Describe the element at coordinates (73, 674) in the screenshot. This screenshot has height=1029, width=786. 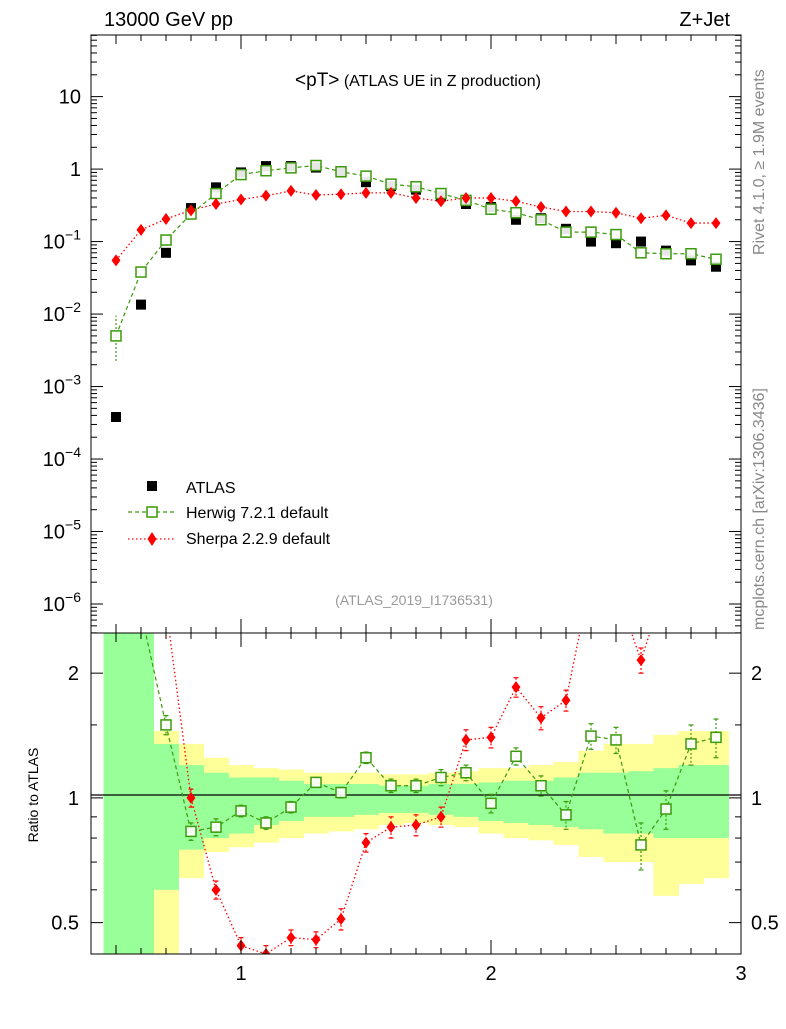
I see `ratio-ytick-label: 2` at that location.